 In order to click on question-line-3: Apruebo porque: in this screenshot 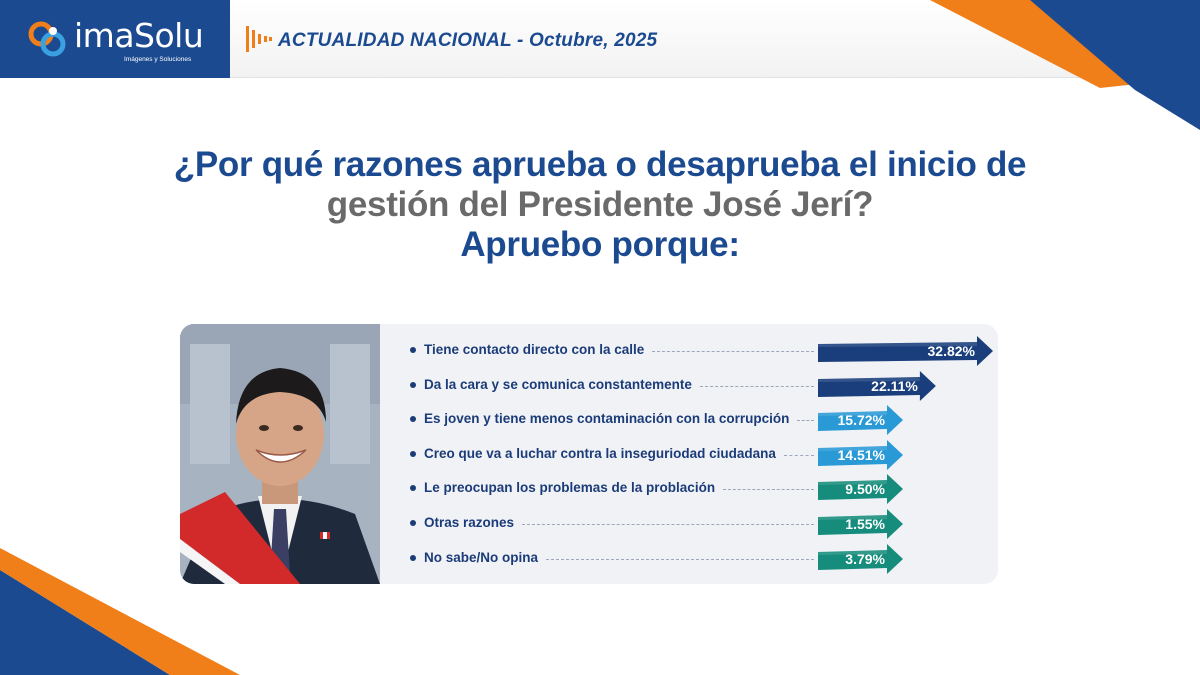, I will do `click(600, 244)`.